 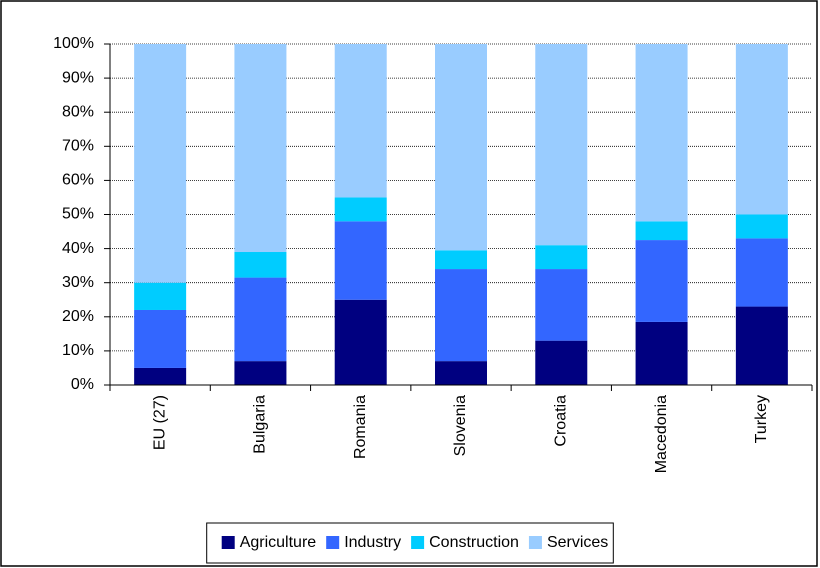 I want to click on x-tick-label: Croatia, so click(x=561, y=421).